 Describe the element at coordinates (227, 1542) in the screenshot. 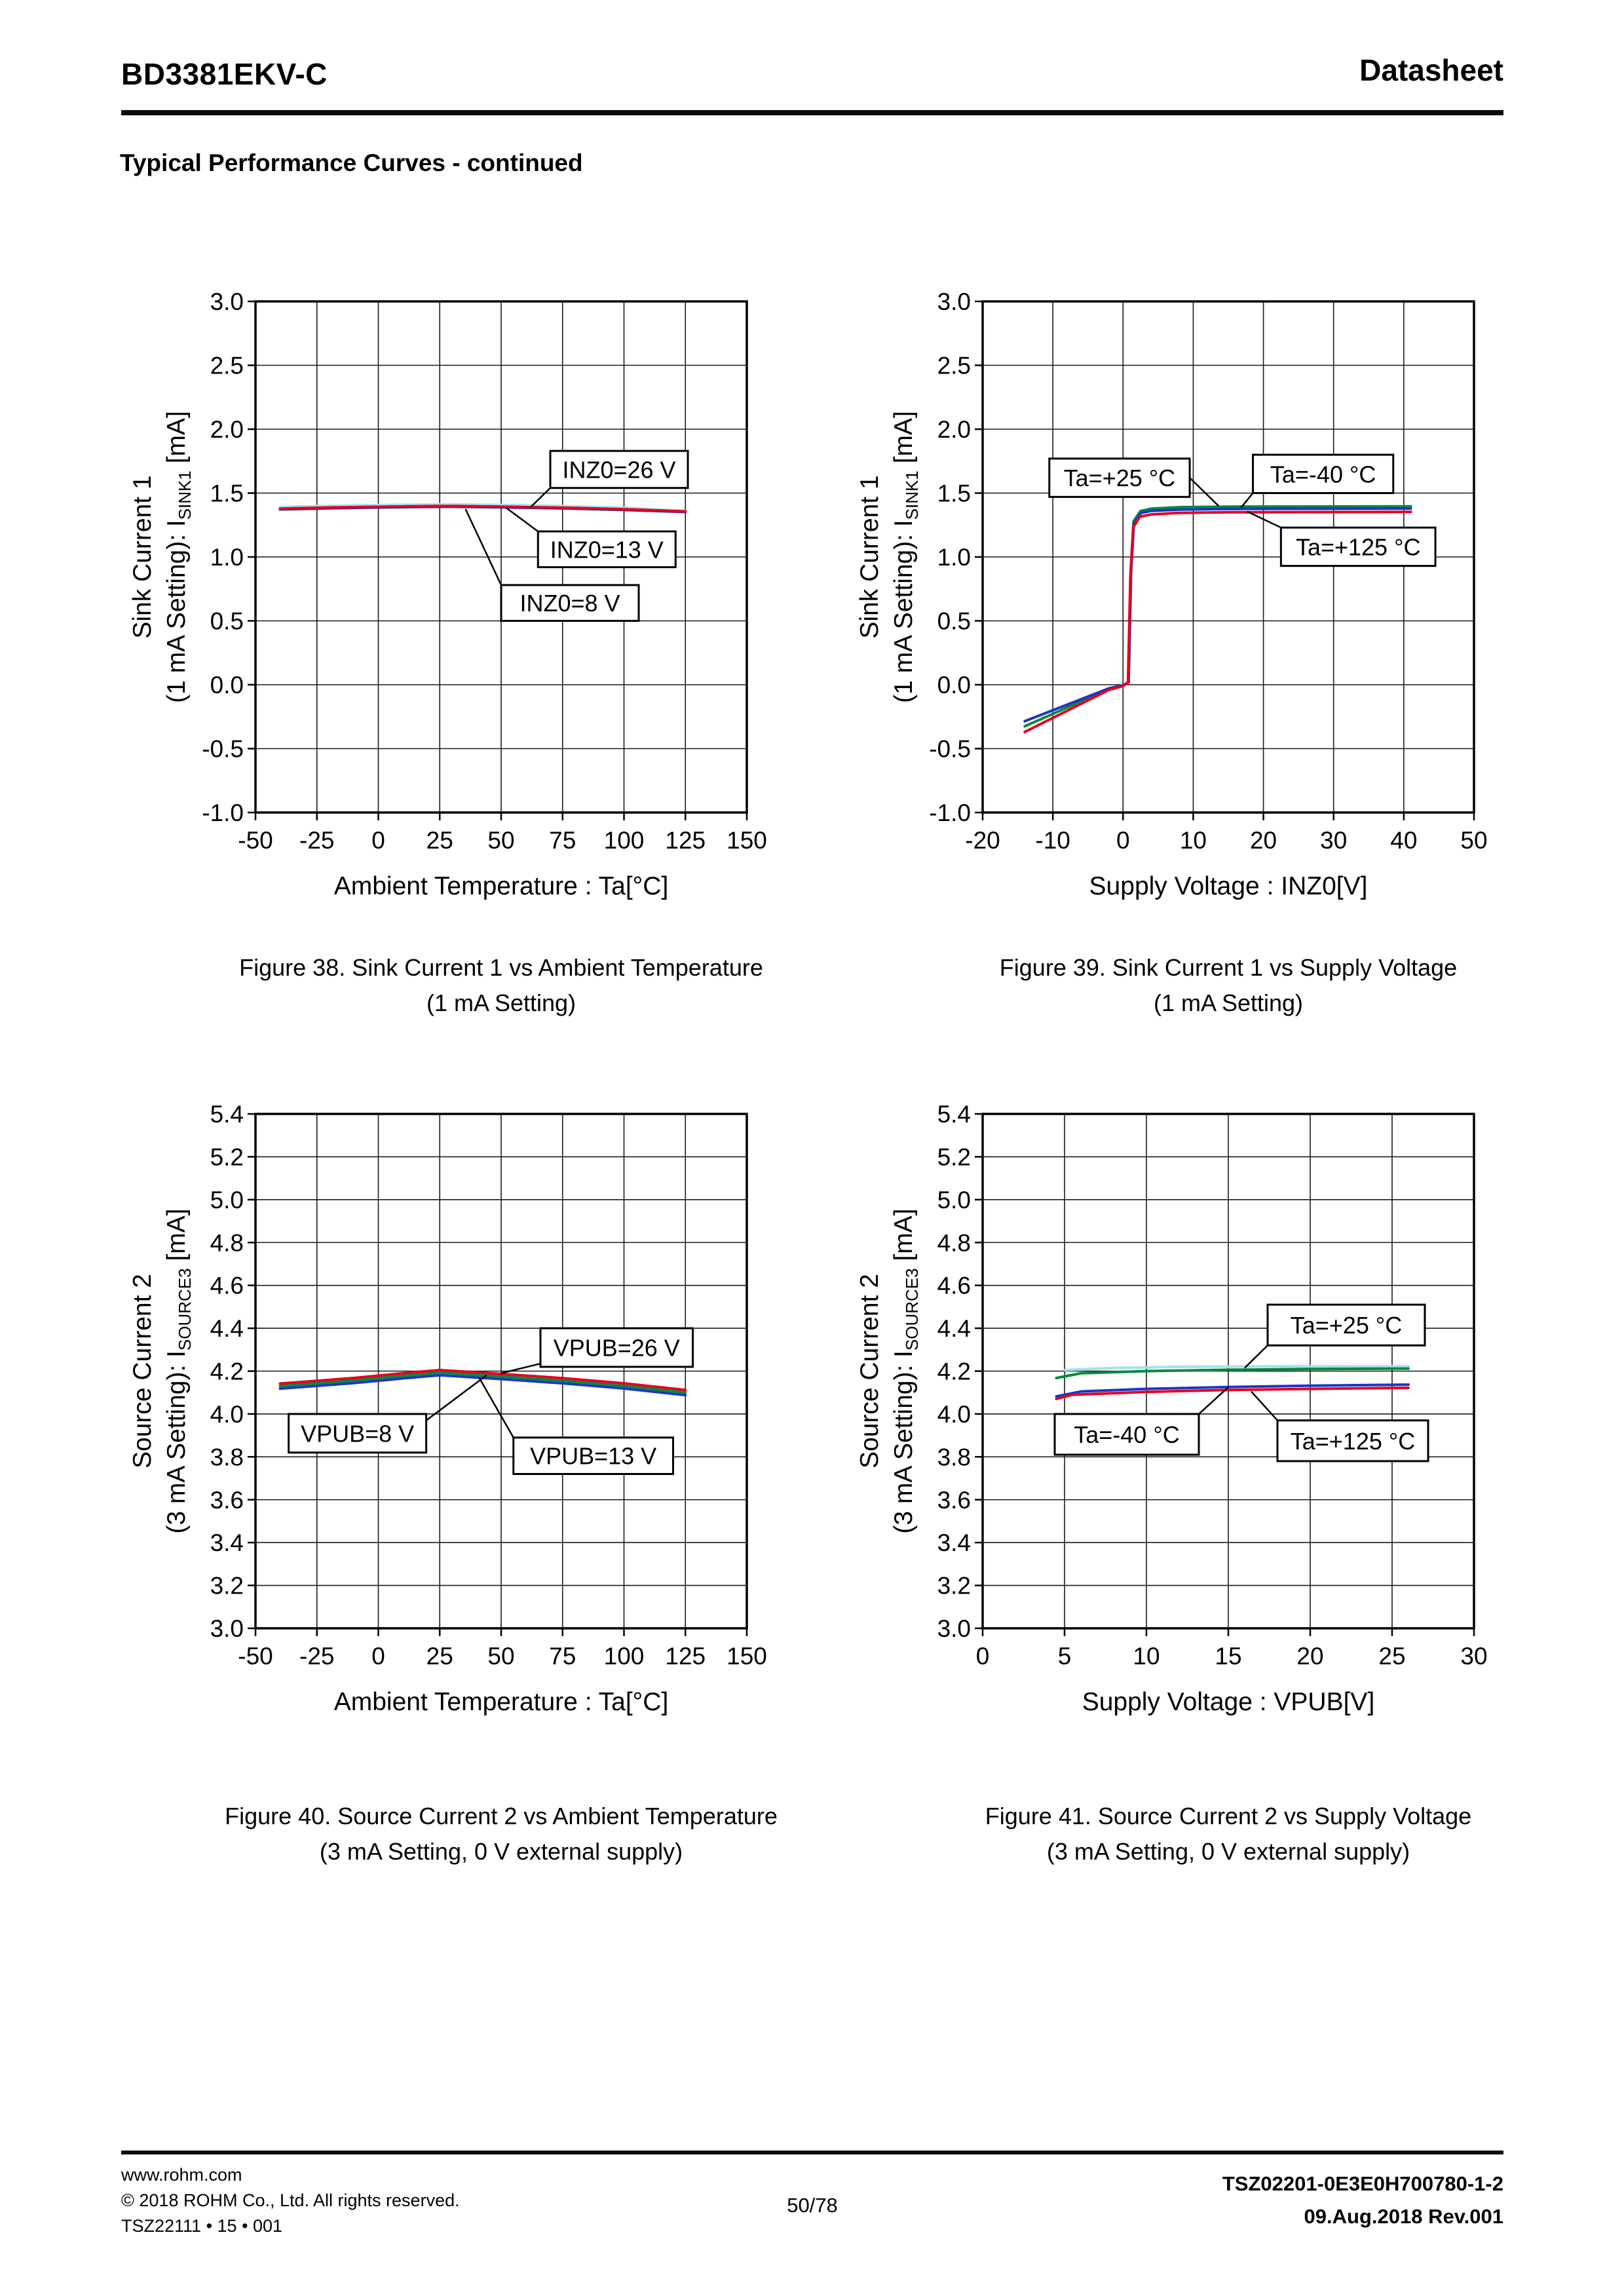

I see `y-tick-label: 3.4` at that location.